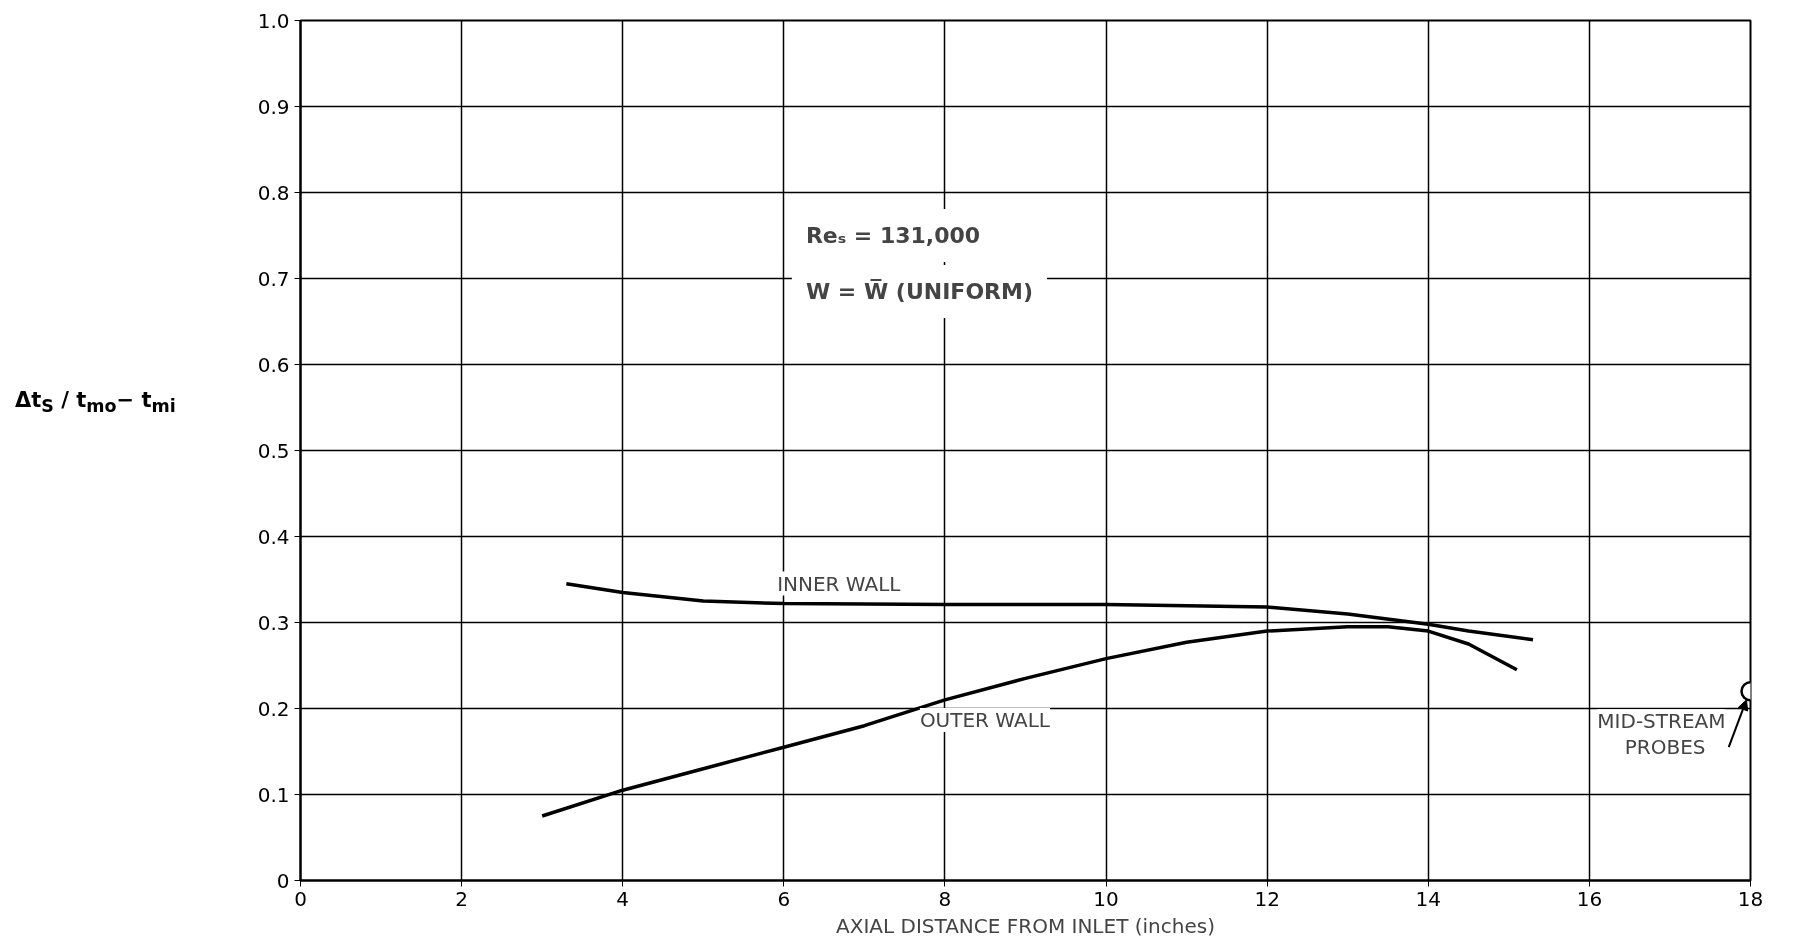 The height and width of the screenshot is (949, 1801). I want to click on y-tick-label: 0.7, so click(273, 278).